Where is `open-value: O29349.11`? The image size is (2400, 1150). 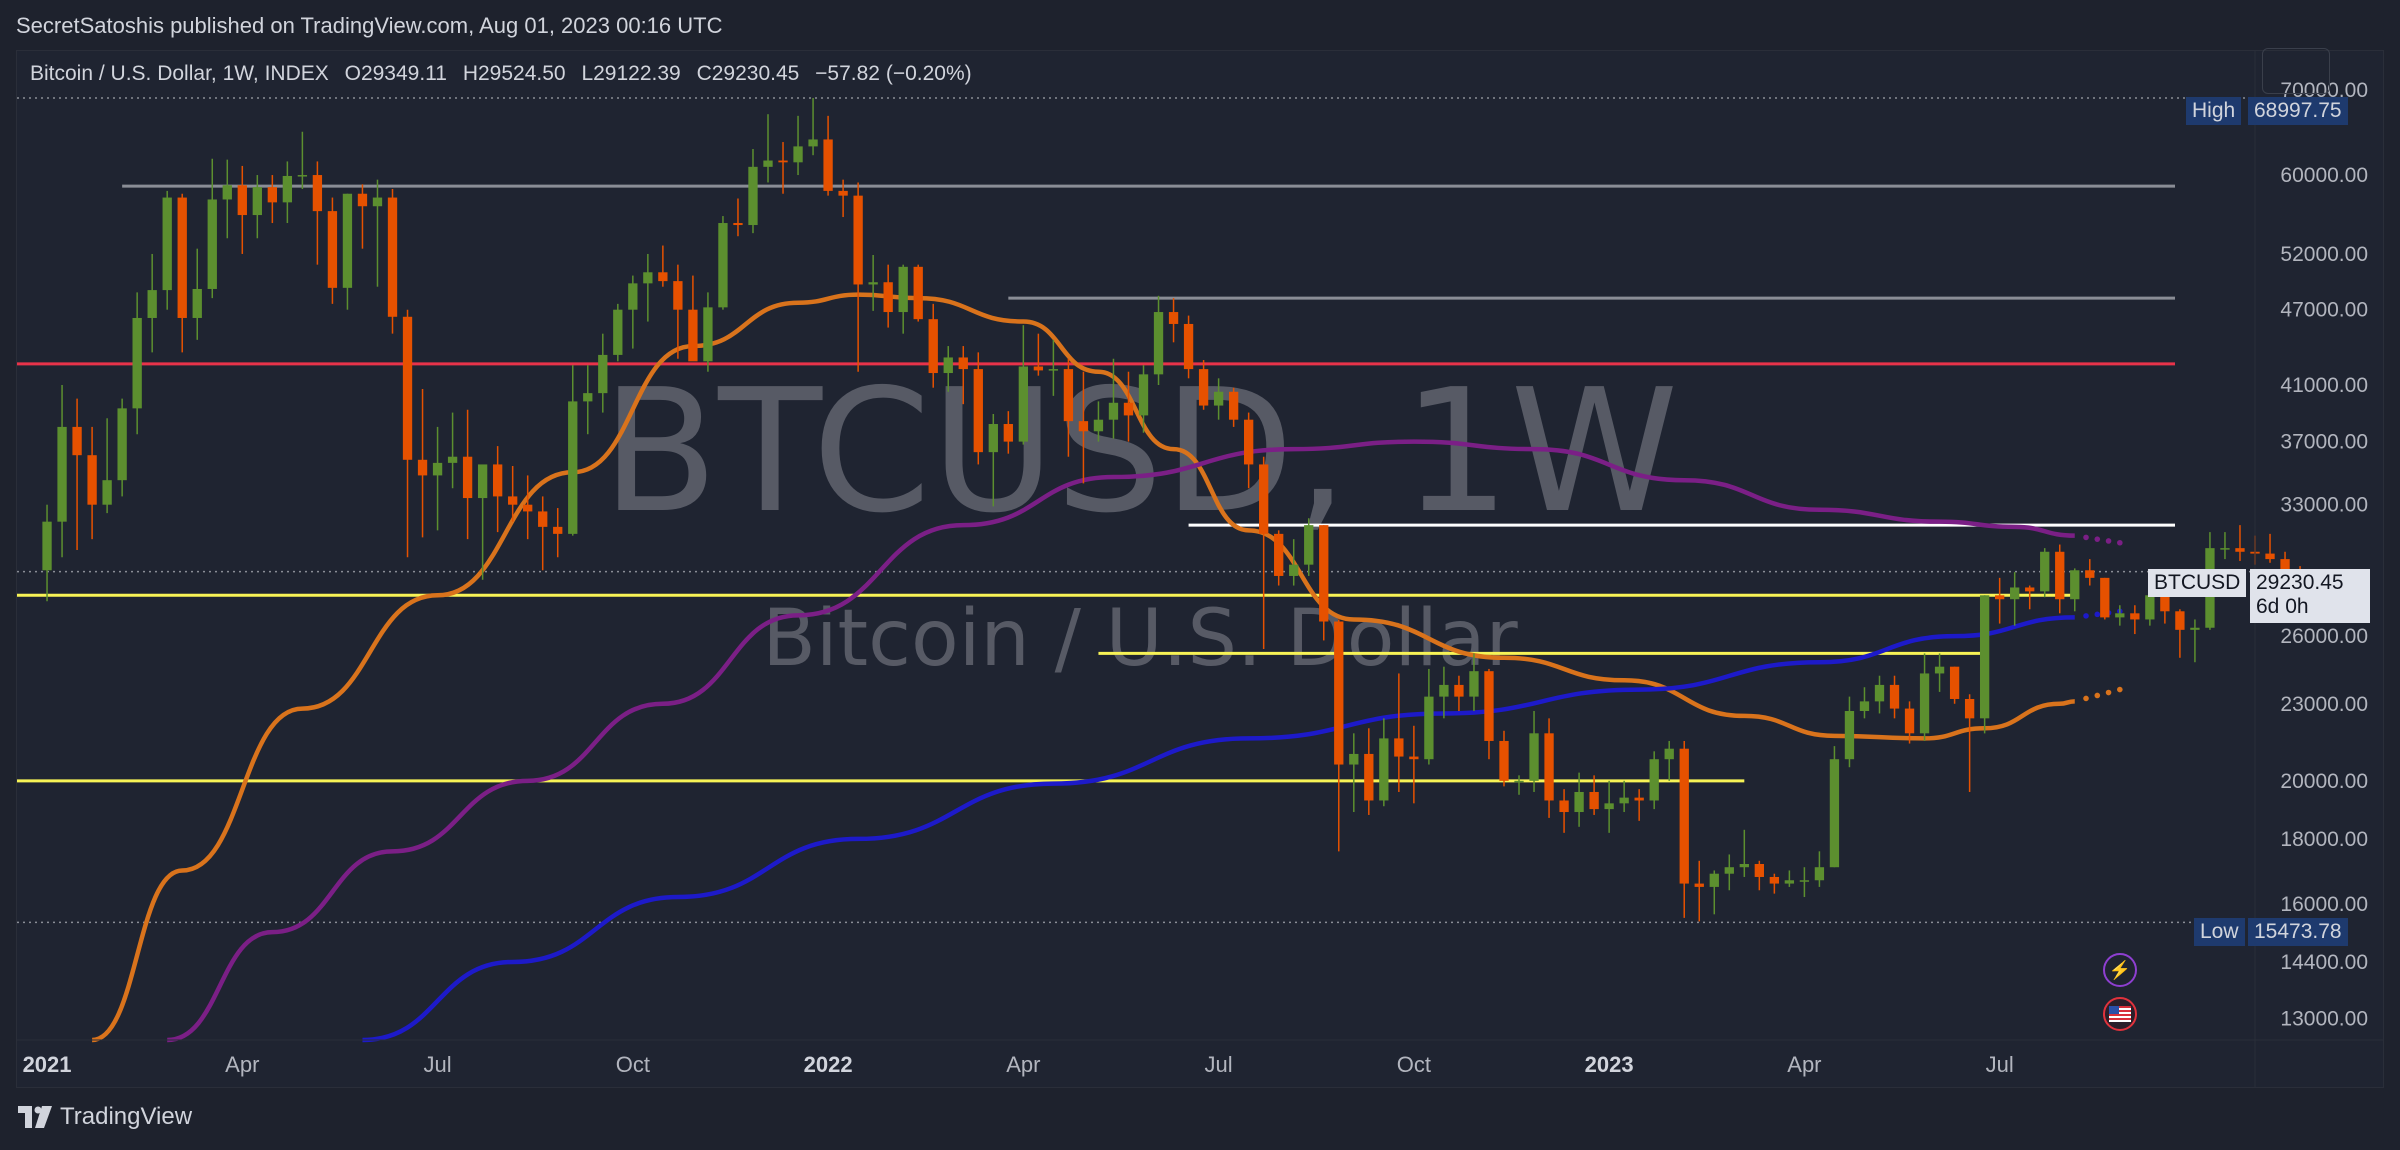 open-value: O29349.11 is located at coordinates (395, 73).